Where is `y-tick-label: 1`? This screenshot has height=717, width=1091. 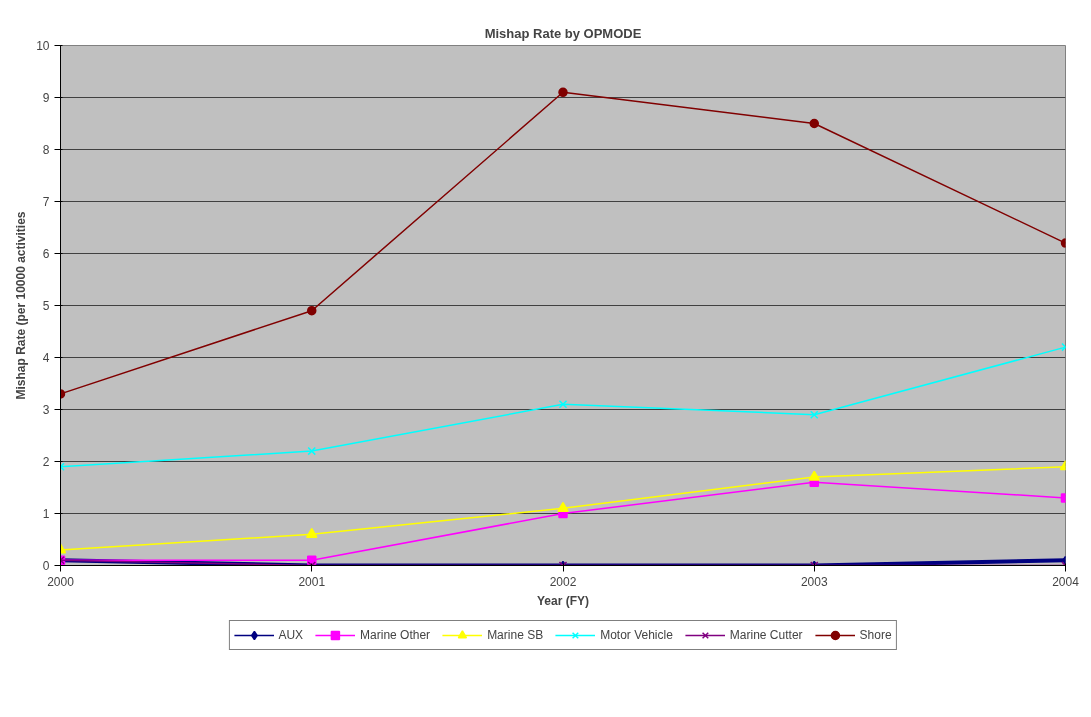
y-tick-label: 1 is located at coordinates (46, 514).